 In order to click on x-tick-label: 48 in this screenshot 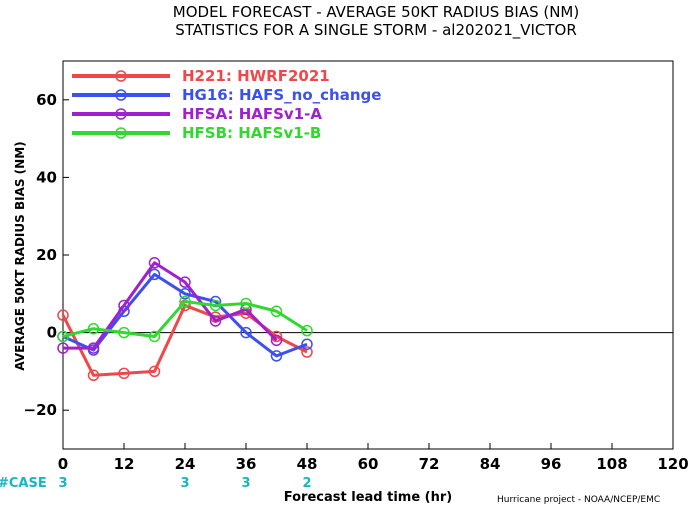, I will do `click(307, 464)`.